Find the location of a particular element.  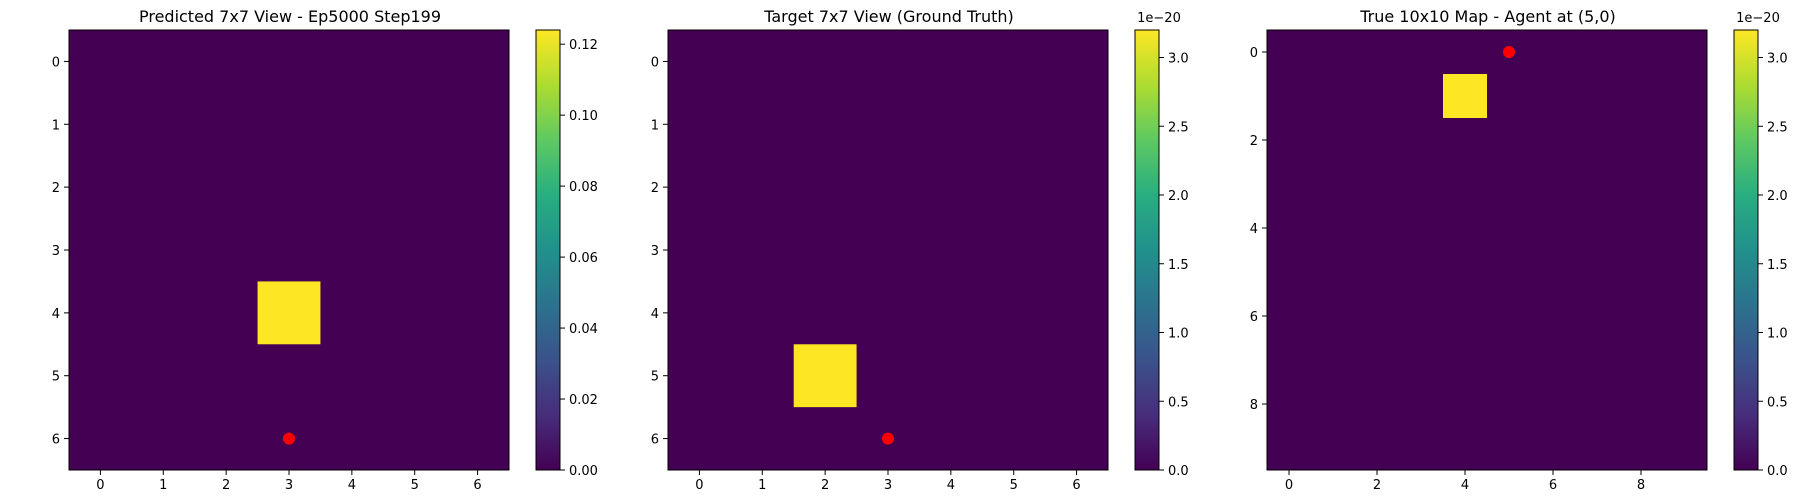

chart-title: Predicted 7x7 View - Ep5000 Step199 is located at coordinates (290, 16).